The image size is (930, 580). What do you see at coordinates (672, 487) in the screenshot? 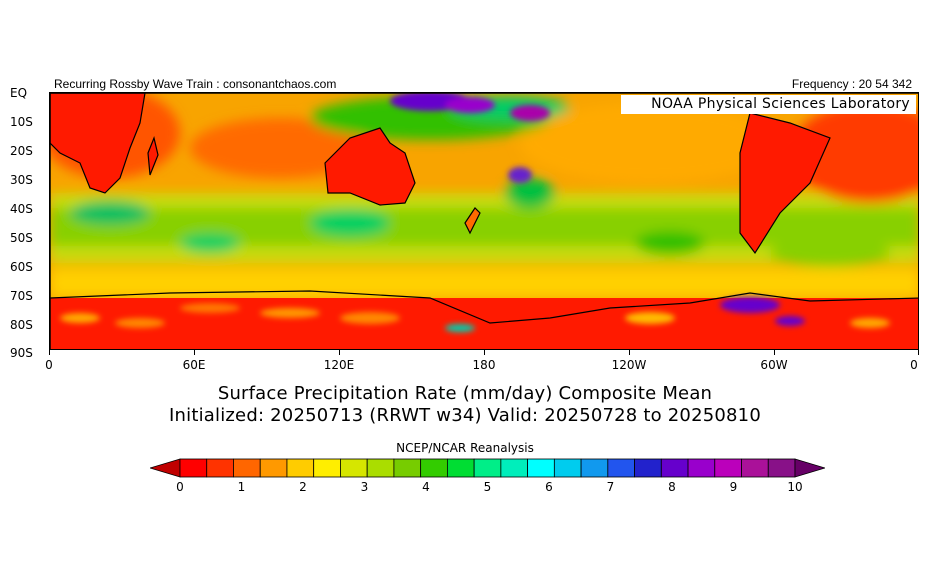
I see `colorbar-tick-label: 8` at bounding box center [672, 487].